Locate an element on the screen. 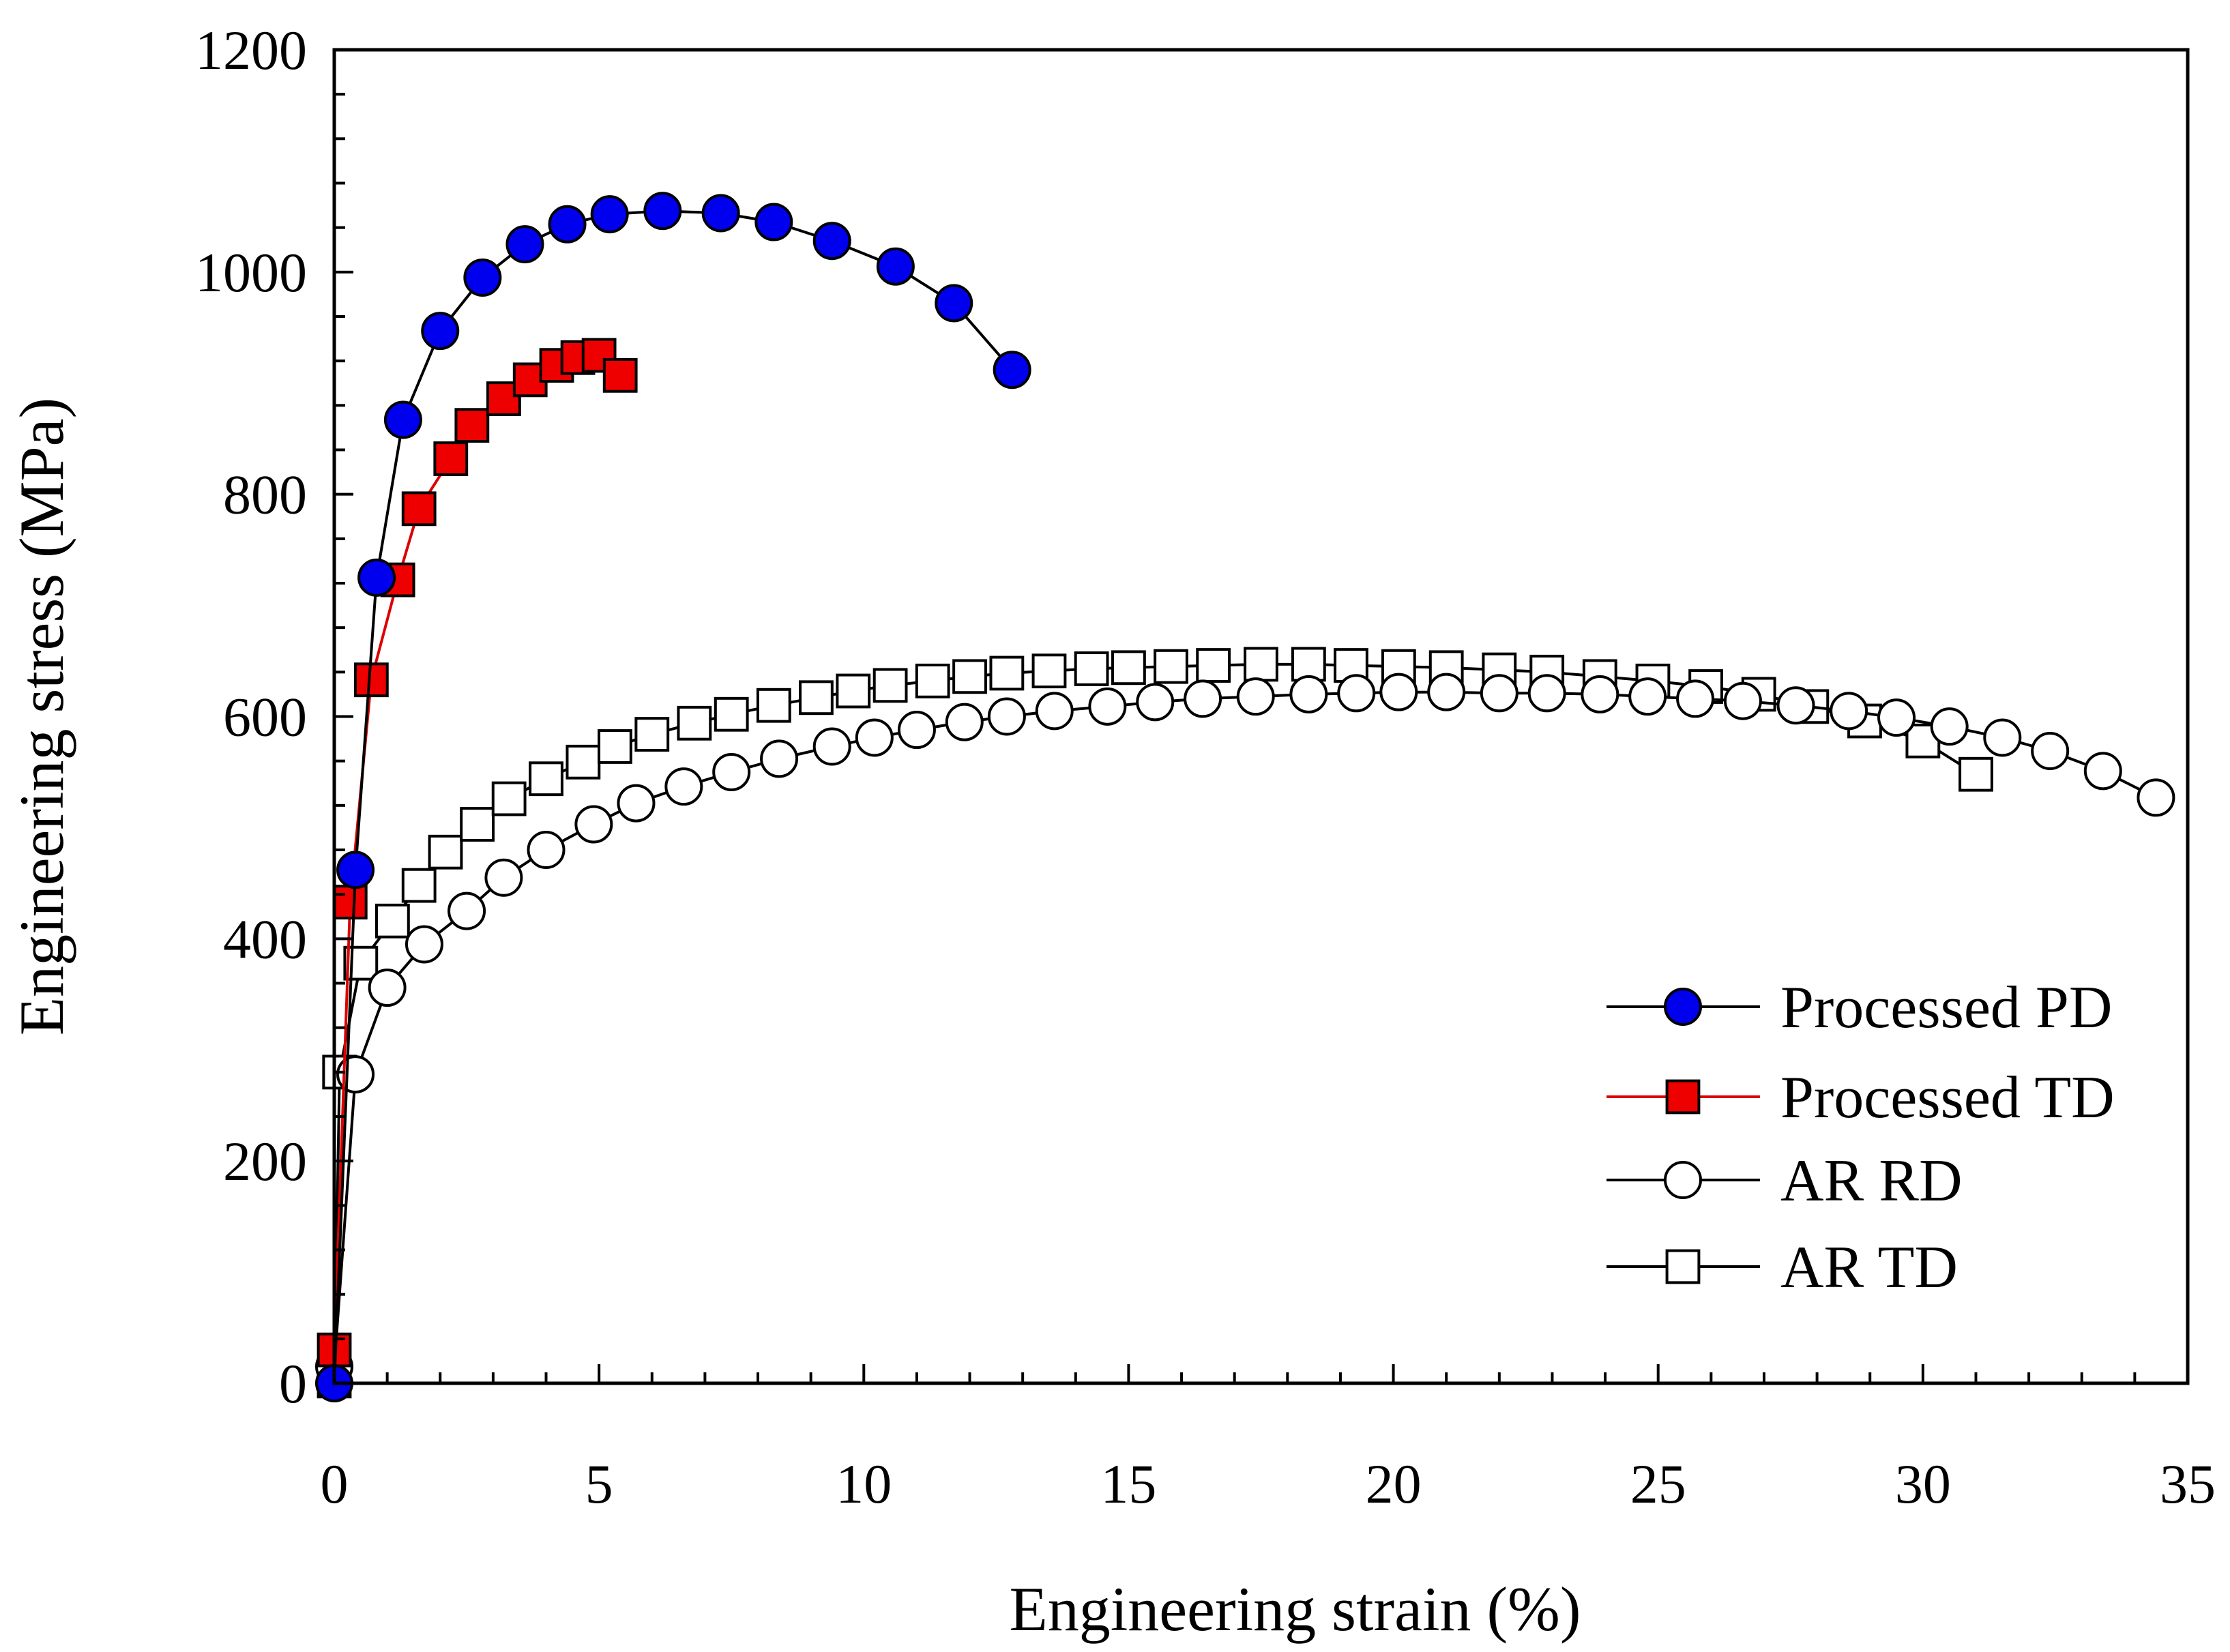  legend-label: Processed TD is located at coordinates (1947, 1098).